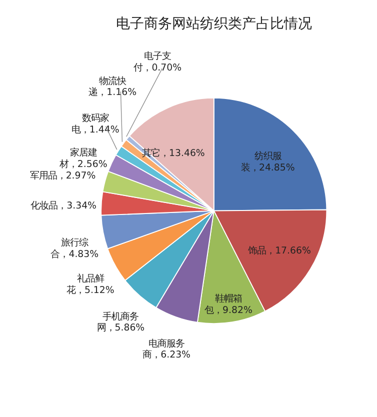 The height and width of the screenshot is (417, 377). Describe the element at coordinates (74, 249) in the screenshot. I see `slice-label: 旅行综合，4.83%` at that location.